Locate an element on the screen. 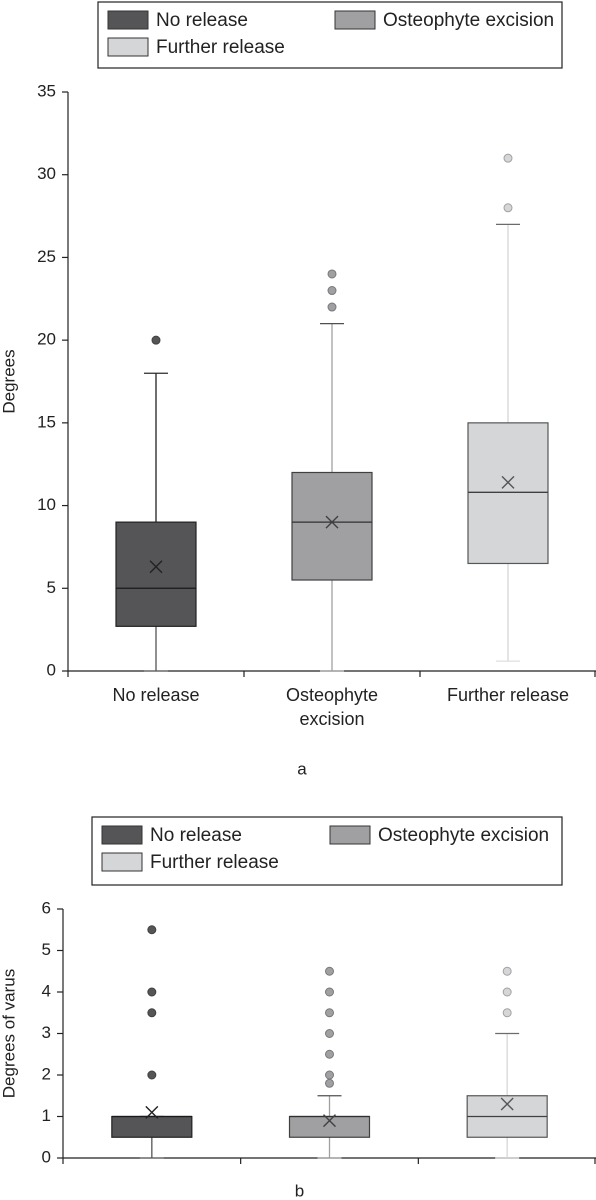 The width and height of the screenshot is (596, 1200). y-axis-label: Degrees is located at coordinates (9, 381).